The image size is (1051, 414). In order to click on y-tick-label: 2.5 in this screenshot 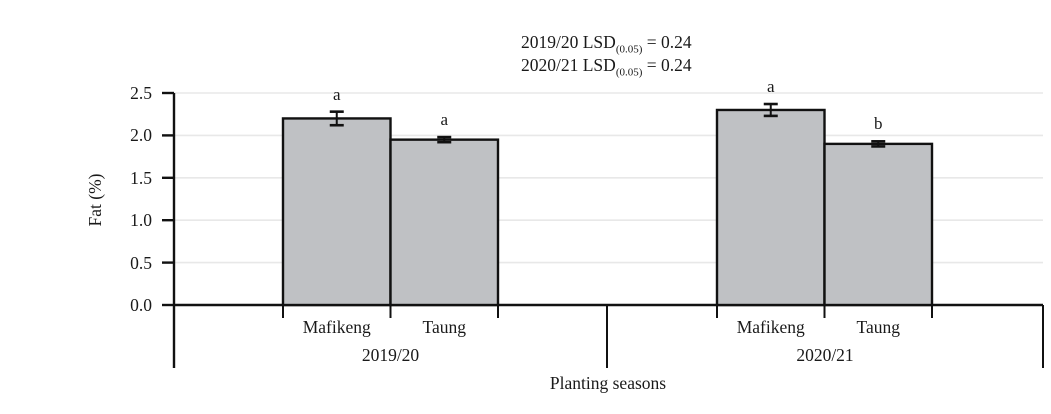, I will do `click(141, 93)`.